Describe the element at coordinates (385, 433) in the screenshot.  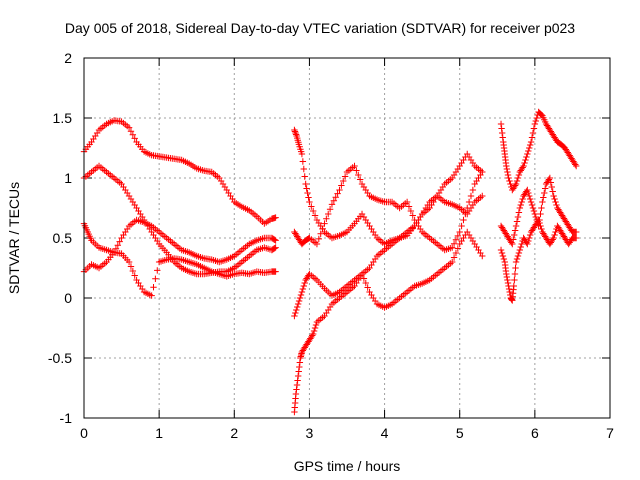
I see `x-tick-label: 4` at that location.